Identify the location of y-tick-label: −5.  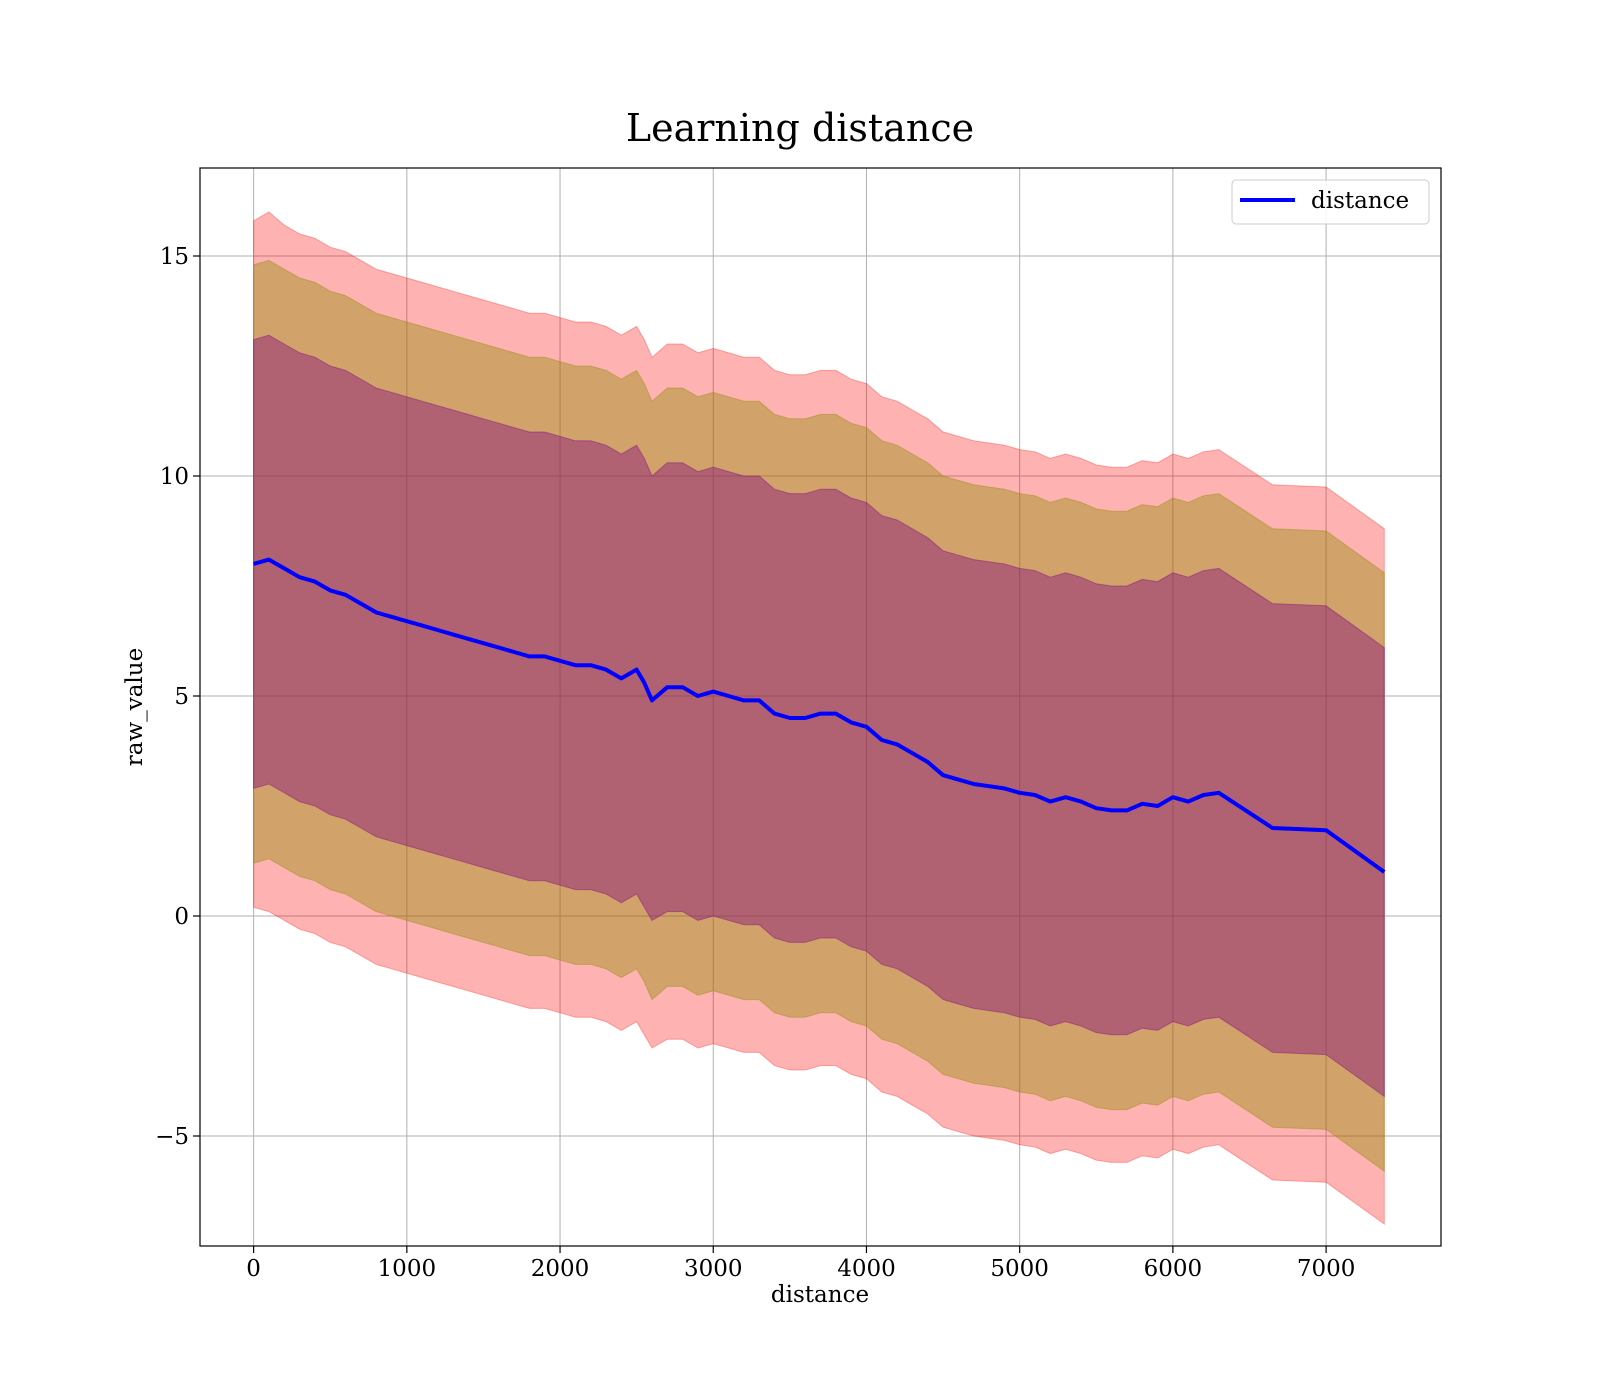
(172, 1137).